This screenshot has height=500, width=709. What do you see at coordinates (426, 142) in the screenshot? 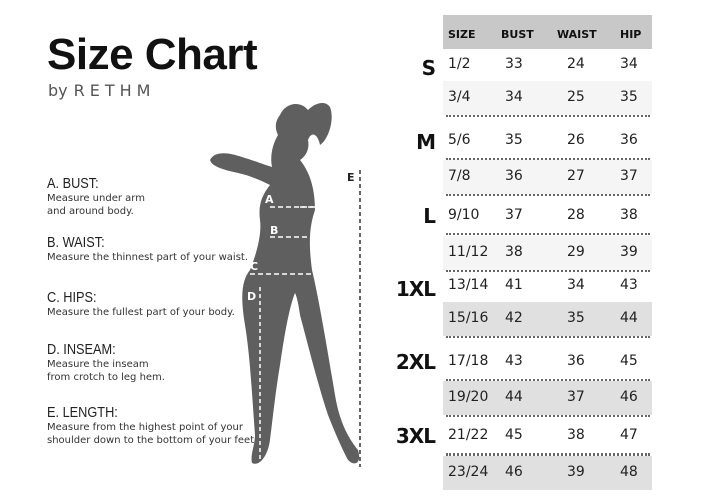
I see `size-group-label: M` at bounding box center [426, 142].